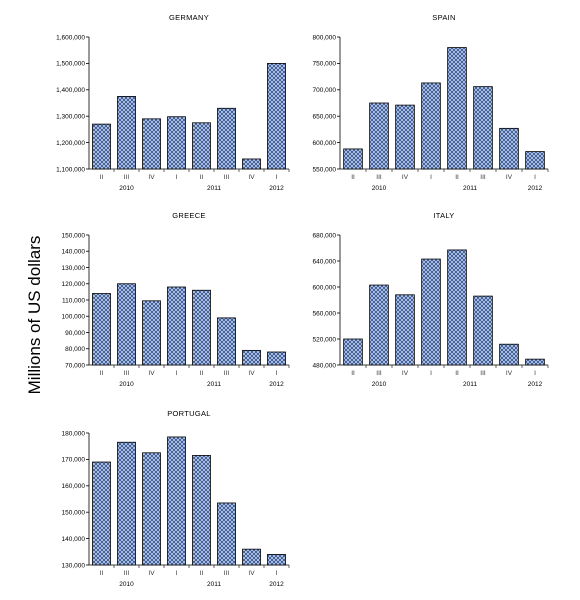 This screenshot has height=600, width=580. What do you see at coordinates (70, 169) in the screenshot?
I see `y-tick-label: 1,100,000` at bounding box center [70, 169].